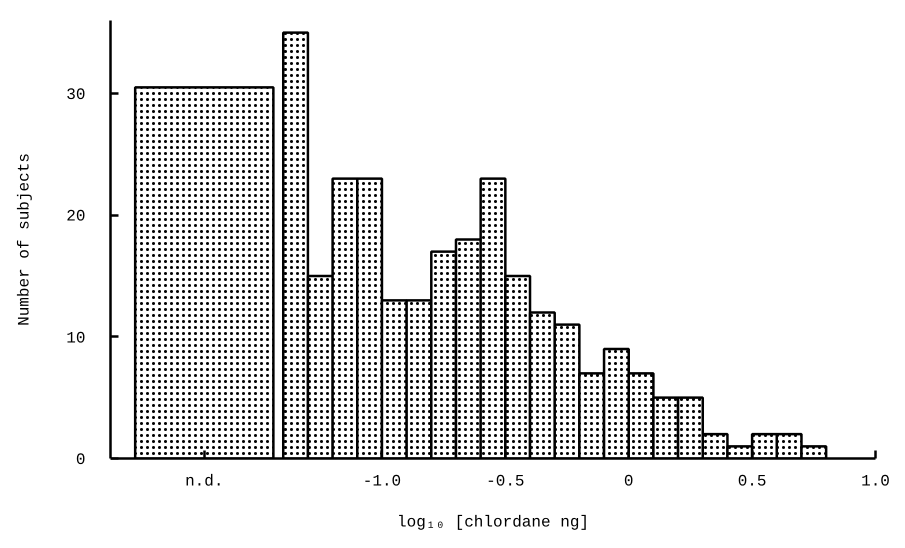 The height and width of the screenshot is (548, 905). What do you see at coordinates (24, 239) in the screenshot?
I see `y-axis-title: Number of subjects` at bounding box center [24, 239].